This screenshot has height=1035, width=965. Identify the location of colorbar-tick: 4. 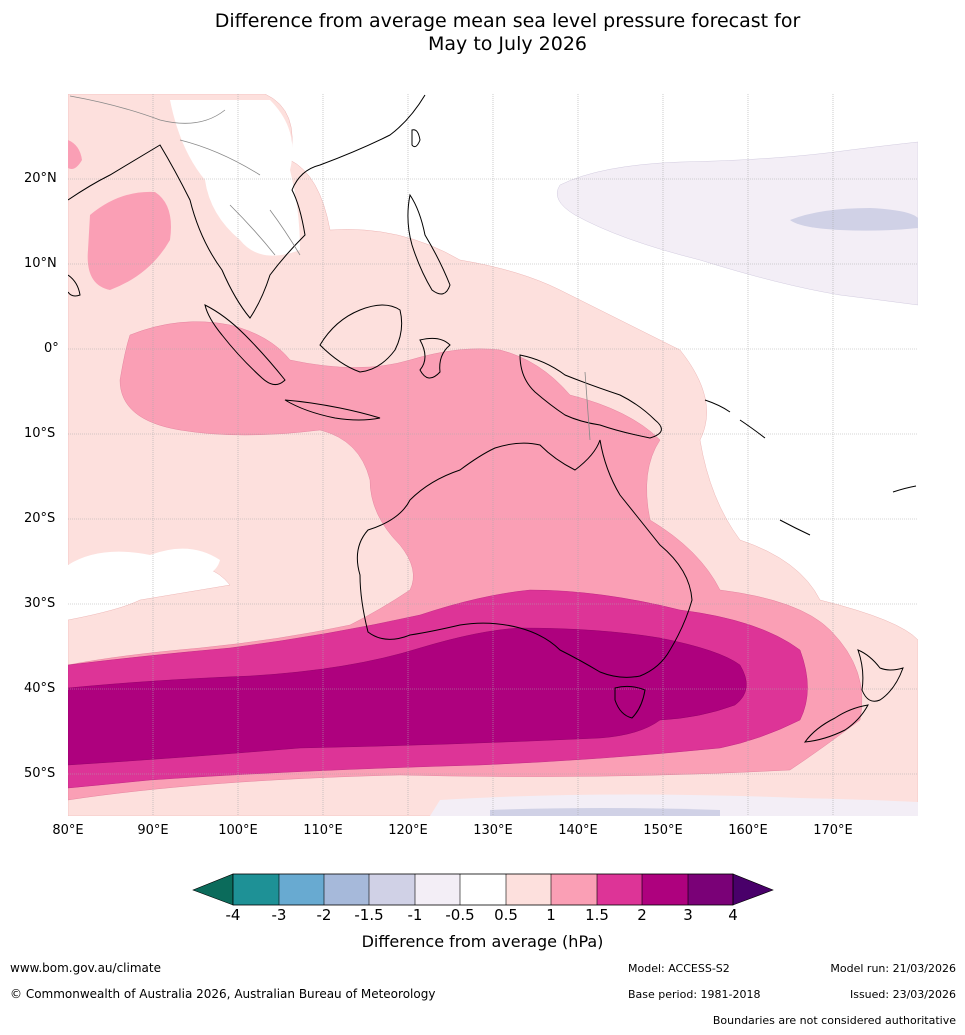
(733, 915).